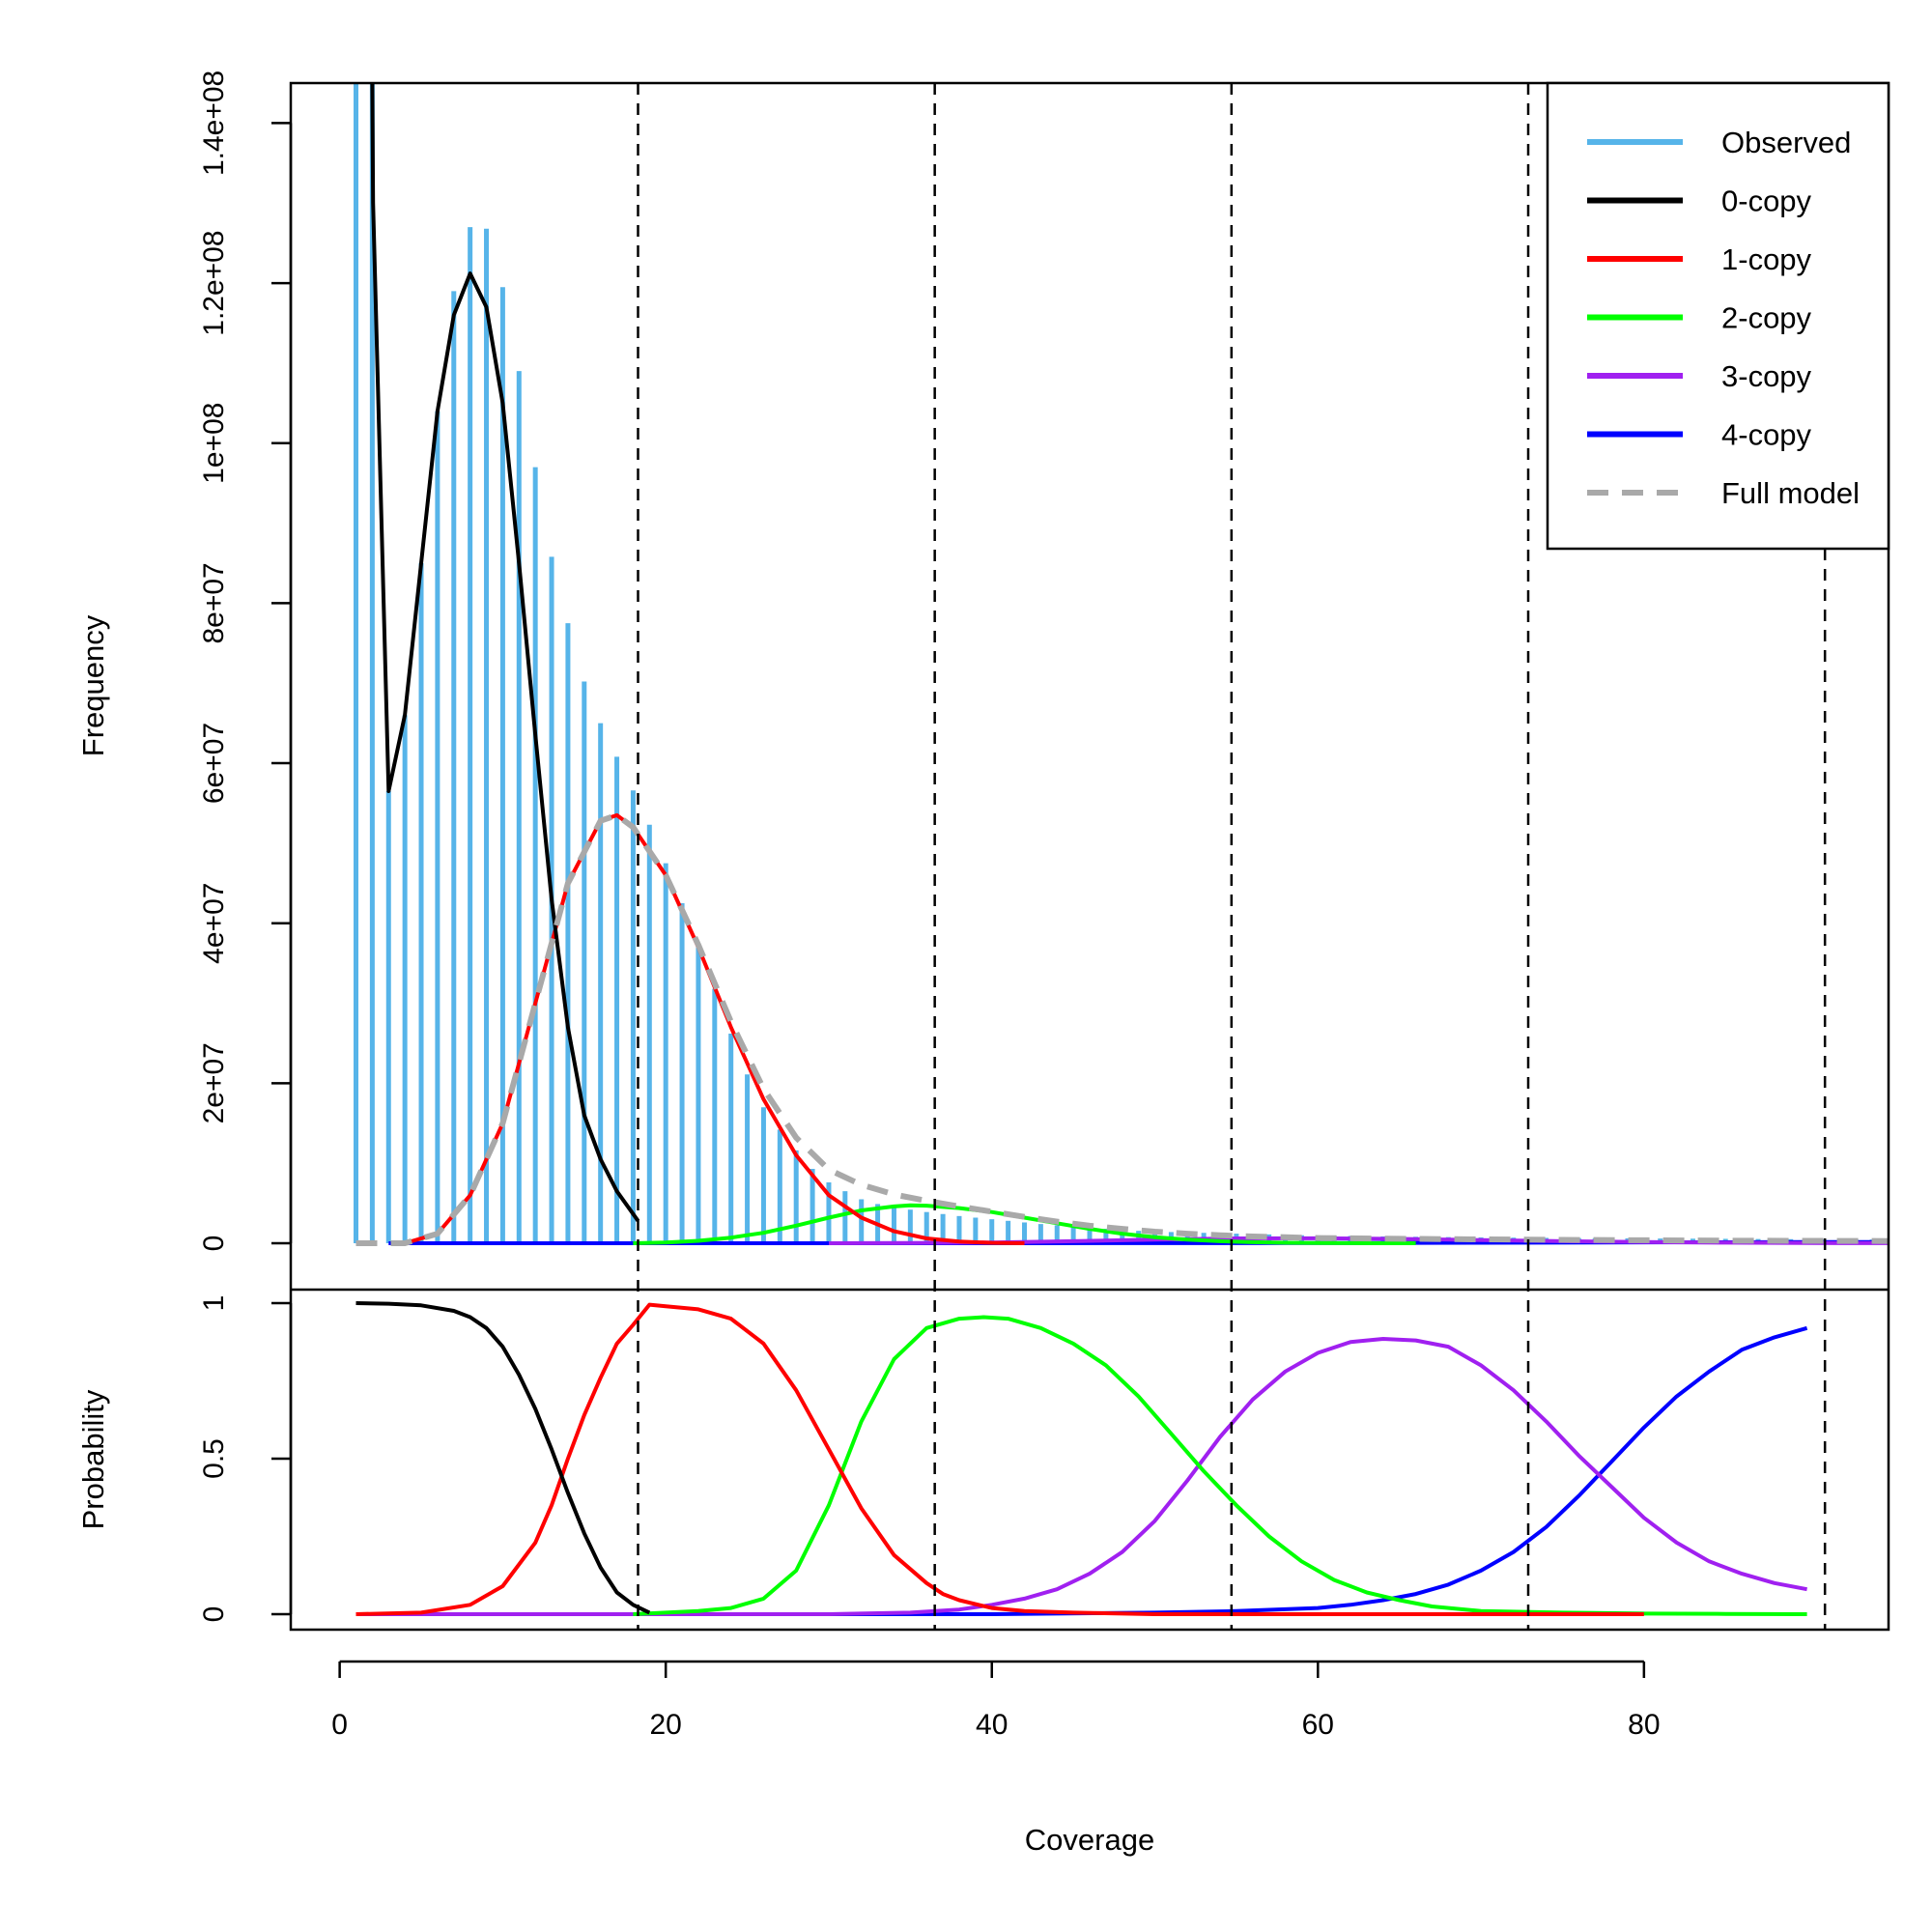  I want to click on prob-0-copy-line, so click(503, 1458).